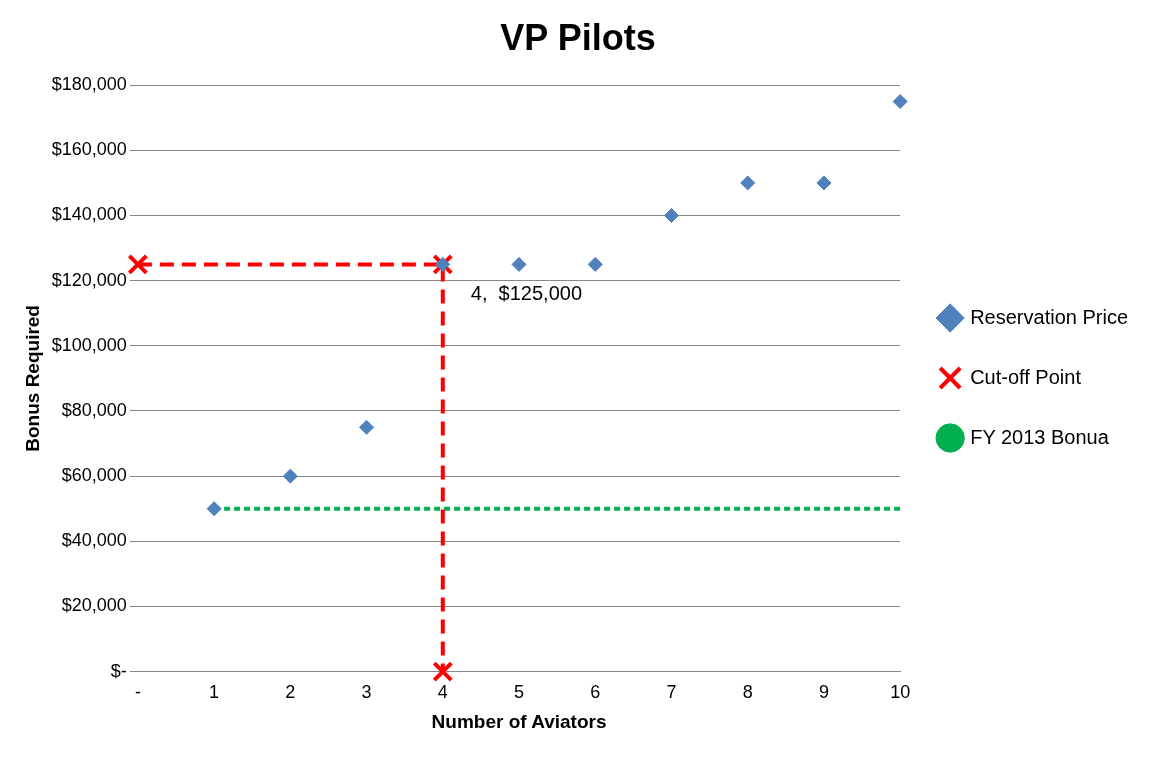 The height and width of the screenshot is (761, 1167). I want to click on y-tick-label: $-, so click(118, 670).